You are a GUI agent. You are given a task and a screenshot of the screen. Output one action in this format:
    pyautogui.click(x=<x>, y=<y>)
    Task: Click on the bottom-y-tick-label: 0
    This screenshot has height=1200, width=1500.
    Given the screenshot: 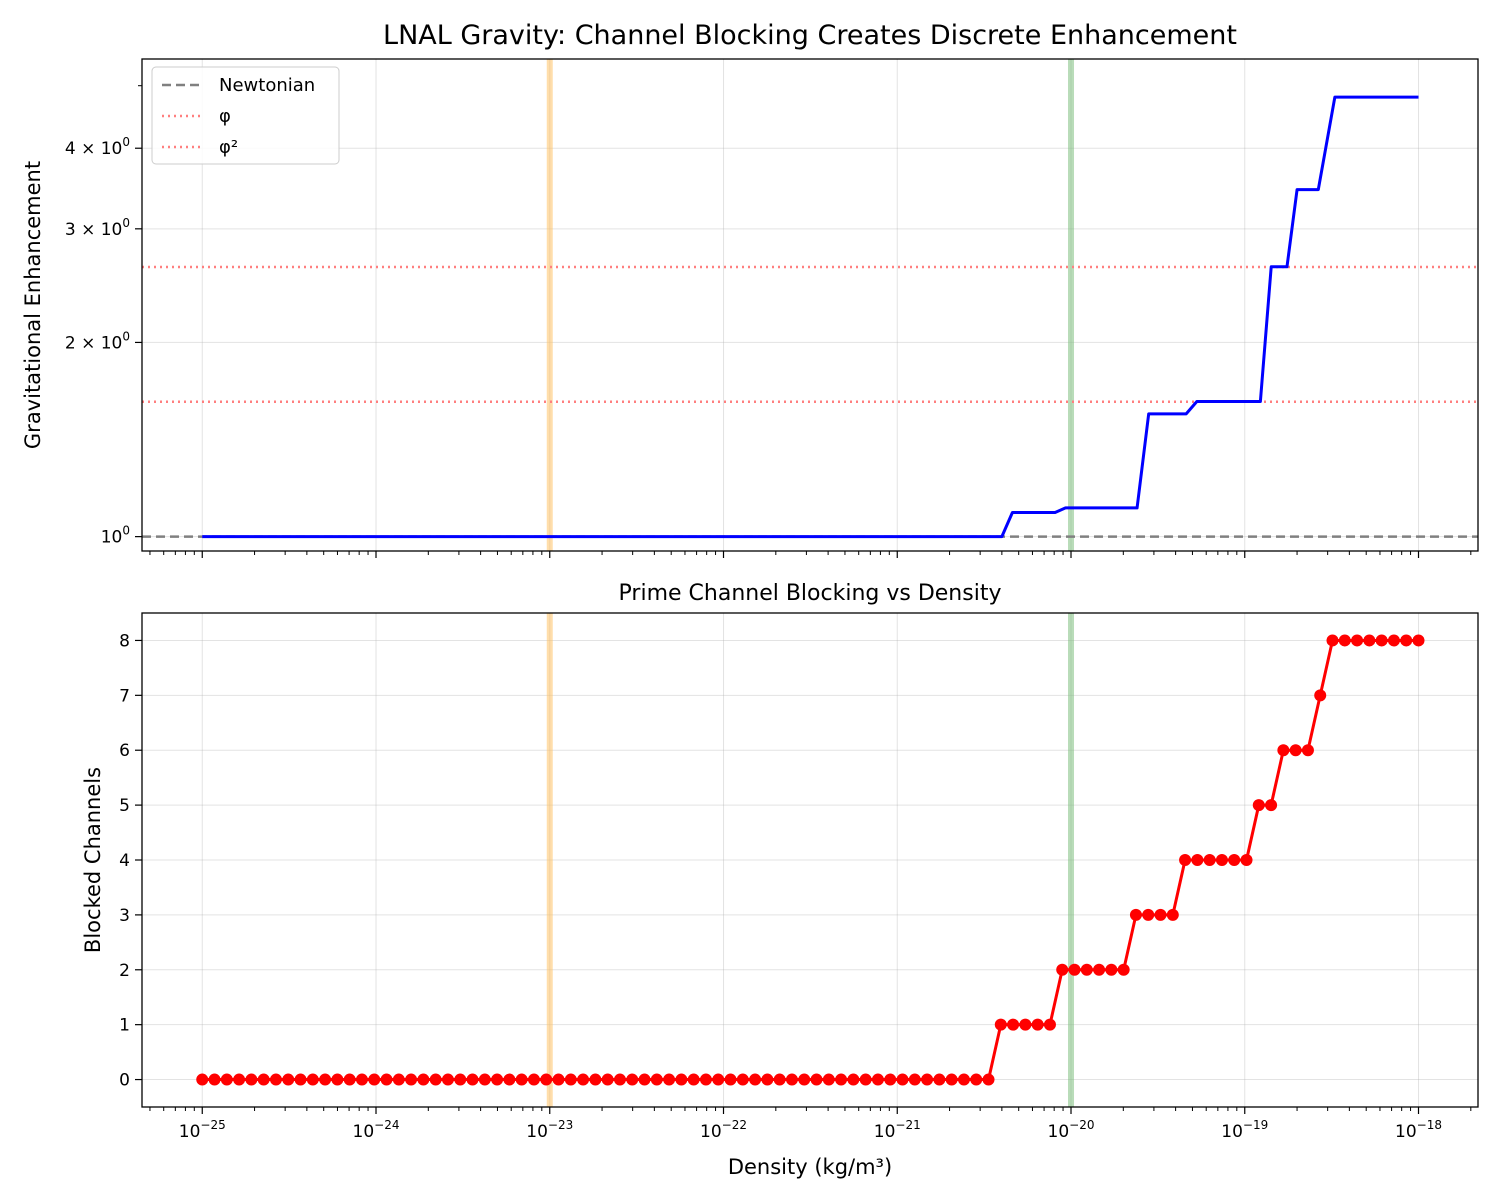 What is the action you would take?
    pyautogui.click(x=124, y=1081)
    